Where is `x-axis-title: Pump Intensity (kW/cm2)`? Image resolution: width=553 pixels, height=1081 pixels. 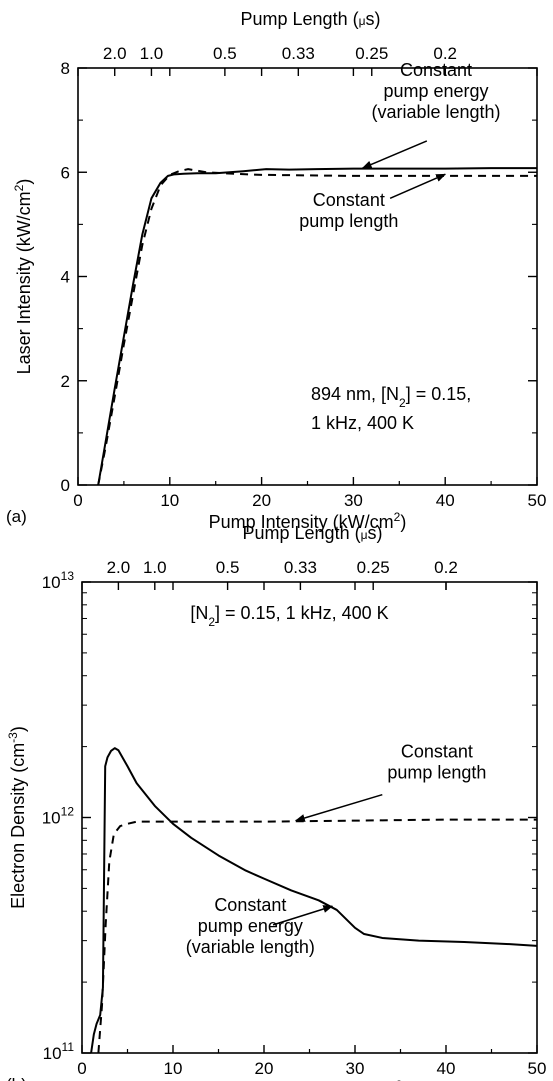 x-axis-title: Pump Intensity (kW/cm2) is located at coordinates (308, 521).